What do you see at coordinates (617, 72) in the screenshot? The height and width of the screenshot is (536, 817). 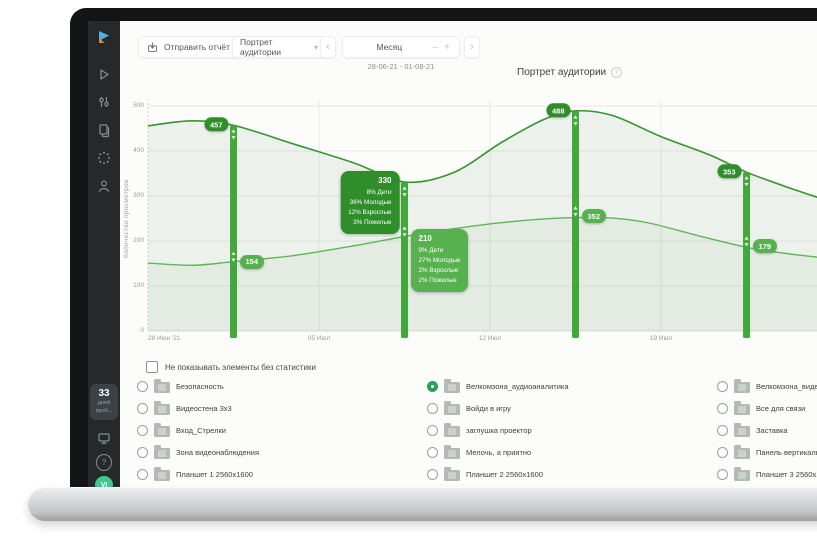 I see `info-icon: ?` at bounding box center [617, 72].